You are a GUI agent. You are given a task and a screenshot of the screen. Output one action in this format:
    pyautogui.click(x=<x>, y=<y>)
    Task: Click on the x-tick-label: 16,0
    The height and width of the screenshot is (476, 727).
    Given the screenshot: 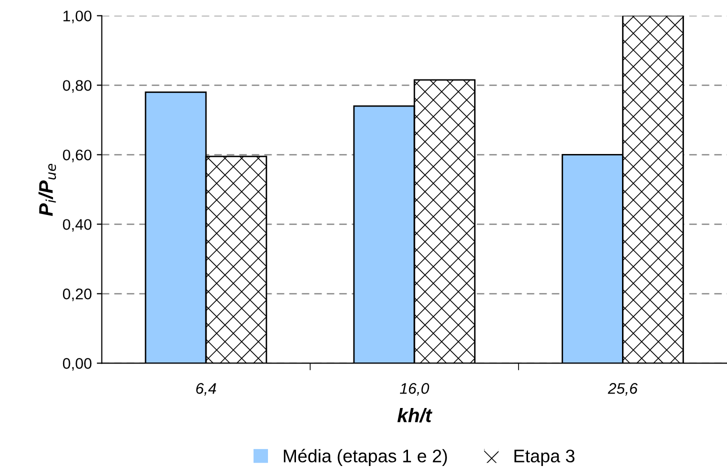 What is the action you would take?
    pyautogui.click(x=415, y=389)
    